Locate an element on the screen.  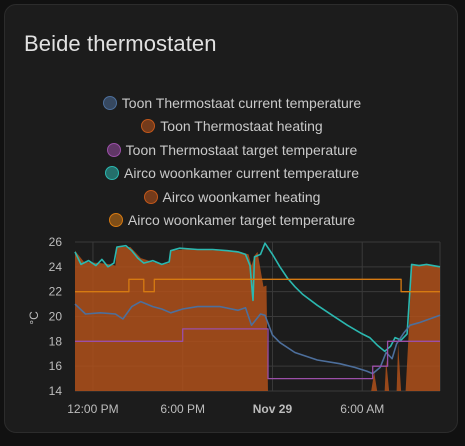
toon-thermostaat-target-temperature-line is located at coordinates (257, 354).